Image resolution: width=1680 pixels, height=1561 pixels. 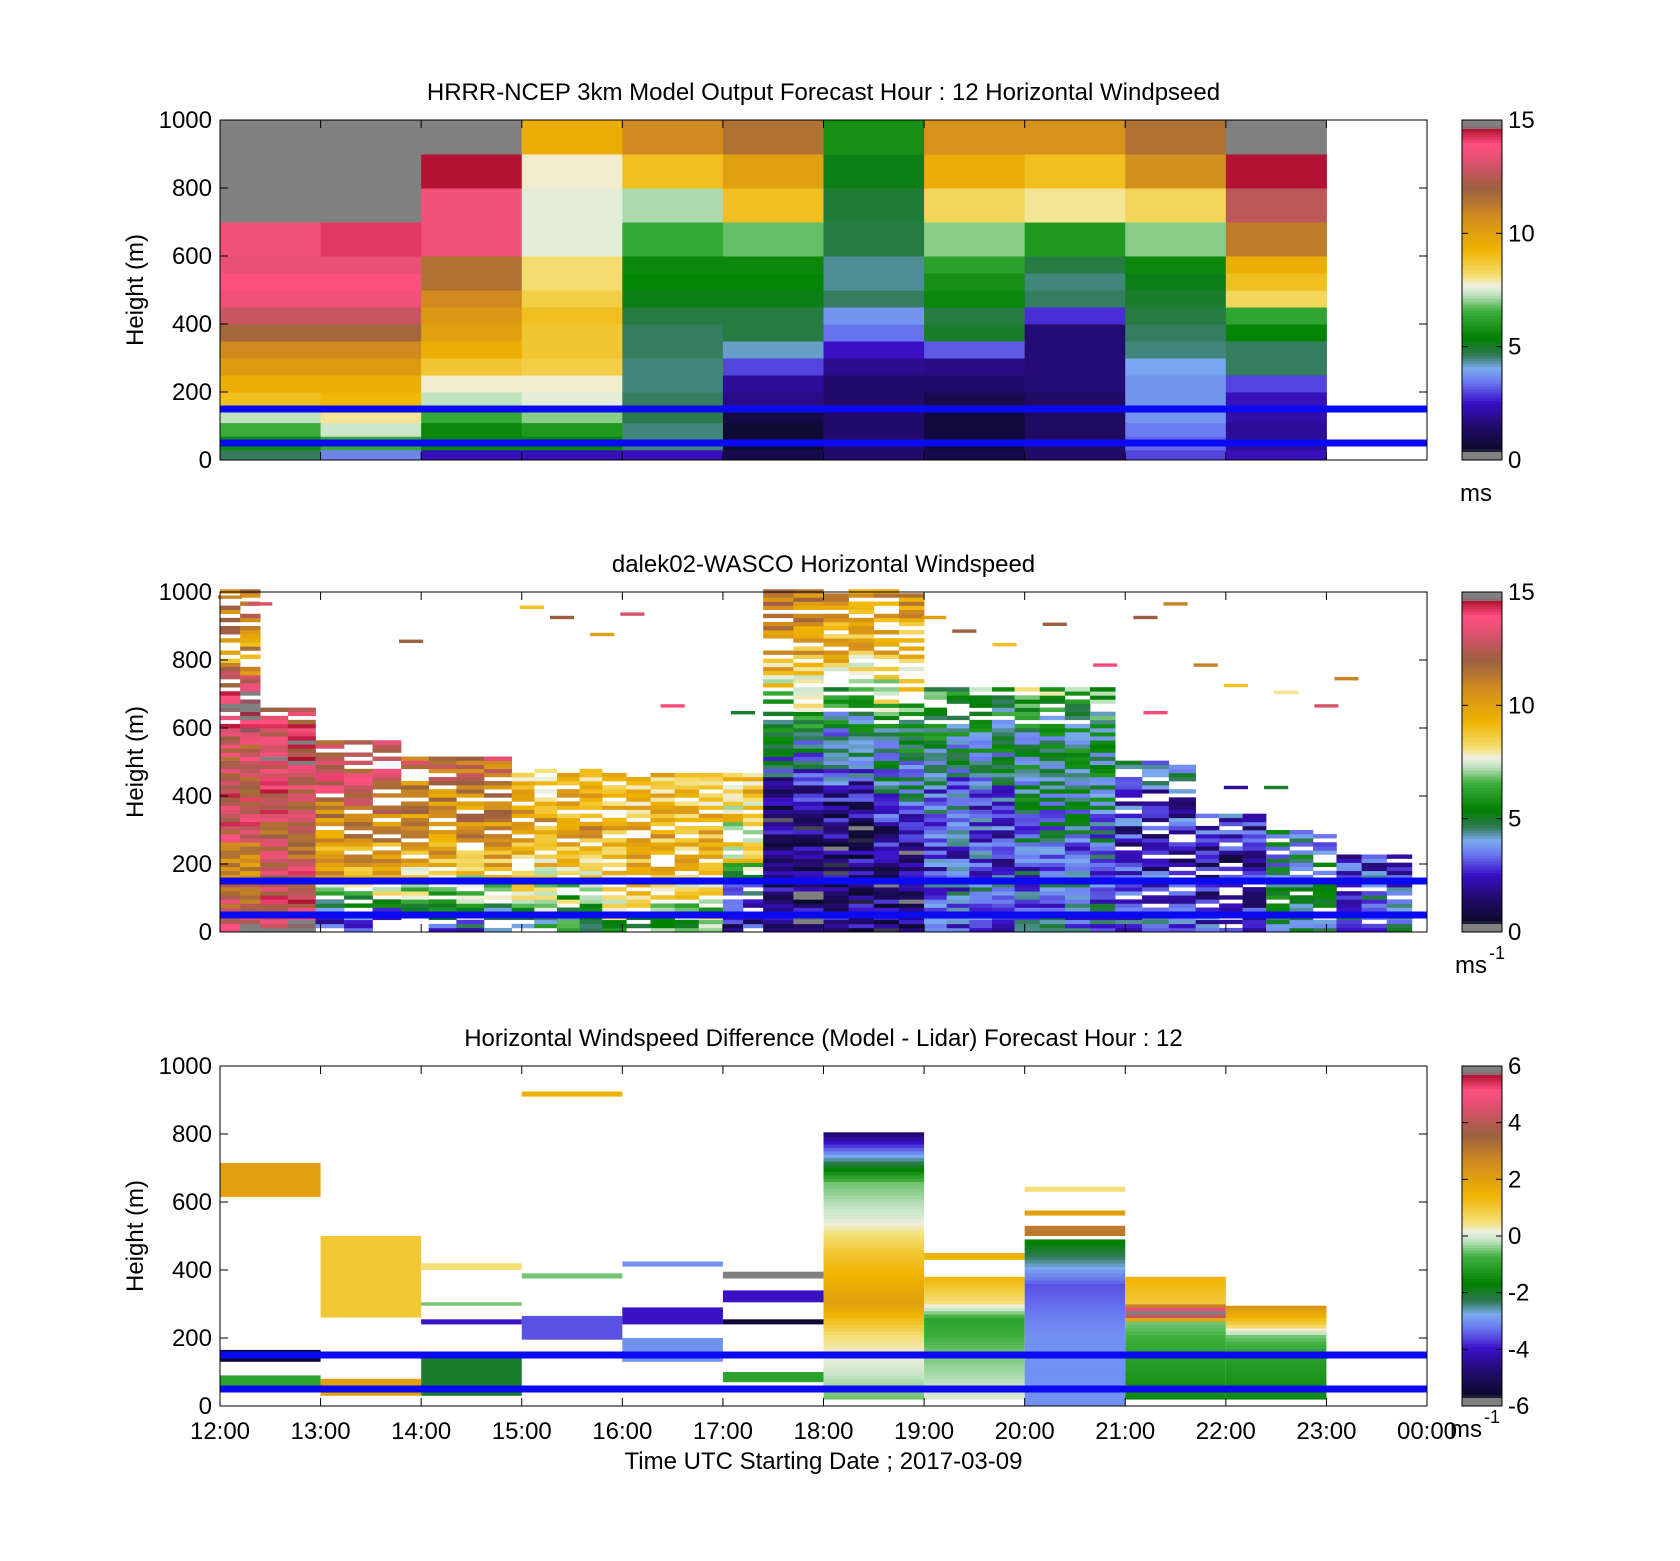 I want to click on y-tick-label: 400, so click(x=192, y=324).